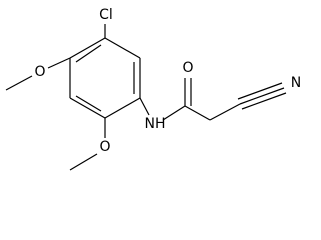 The image size is (321, 240). Describe the element at coordinates (105, 78) in the screenshot. I see `ring` at that location.